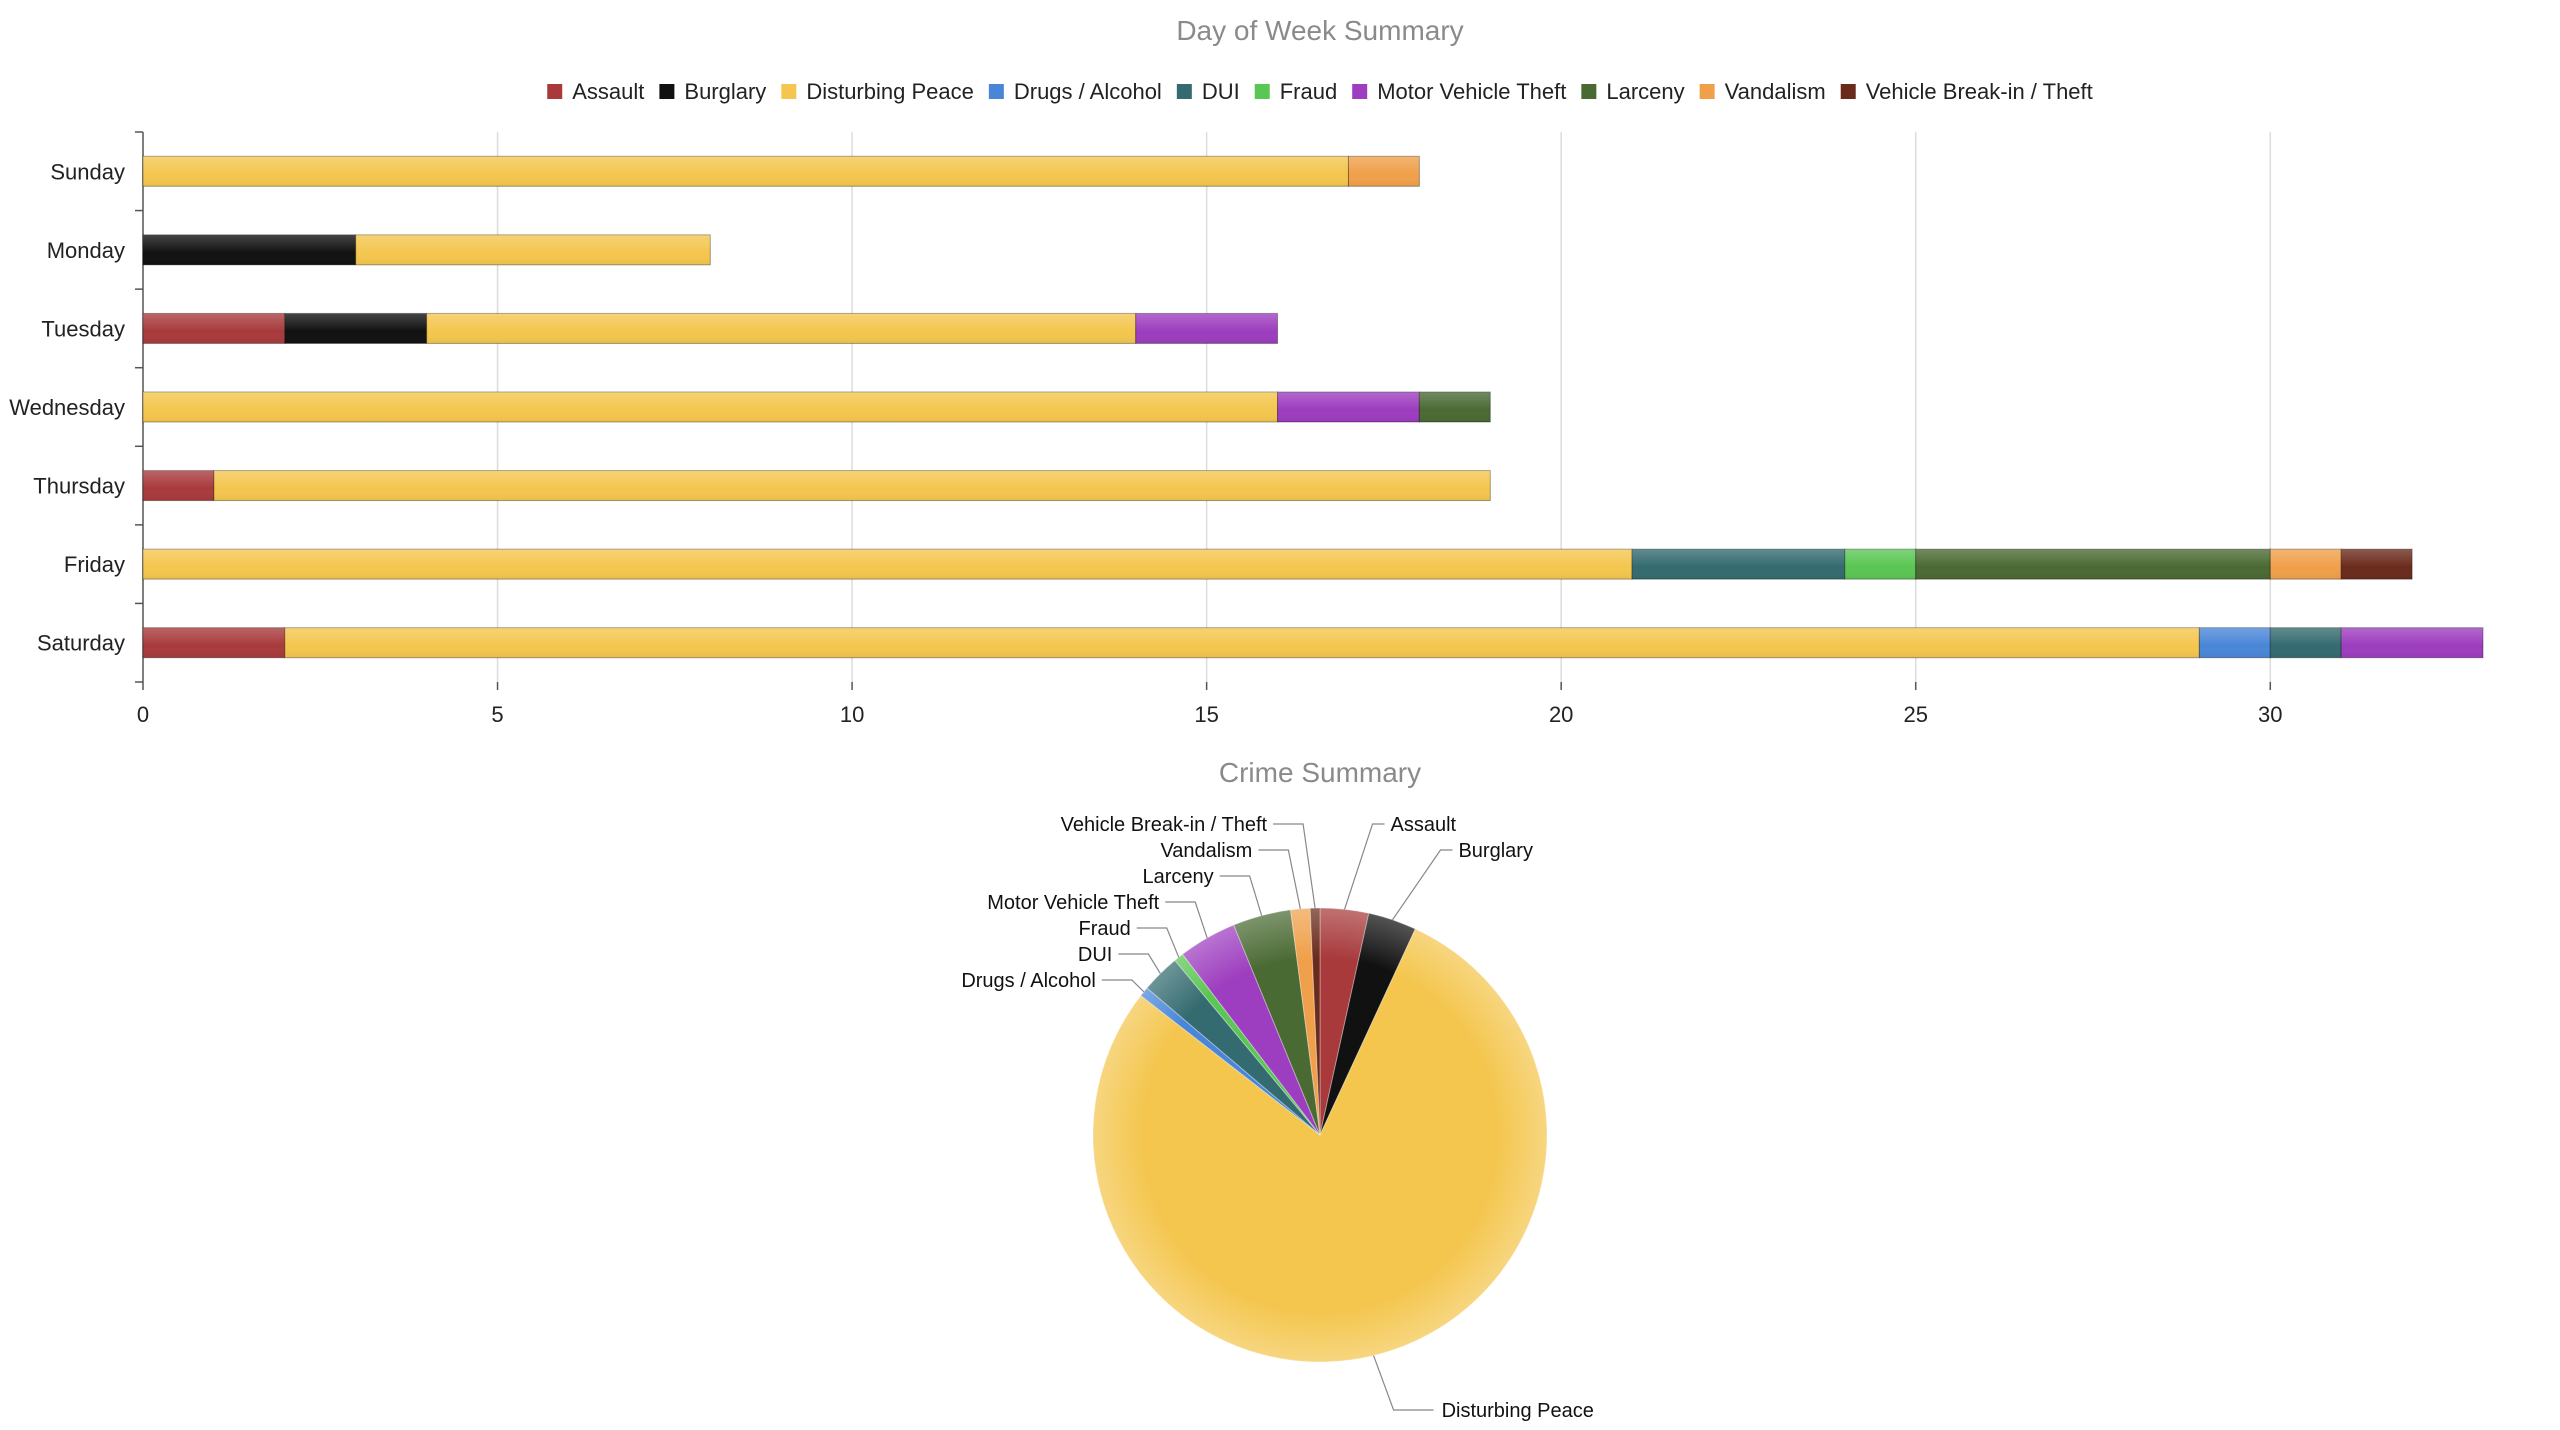 The image size is (2560, 1430). What do you see at coordinates (1320, 1135) in the screenshot?
I see `pie-chart` at bounding box center [1320, 1135].